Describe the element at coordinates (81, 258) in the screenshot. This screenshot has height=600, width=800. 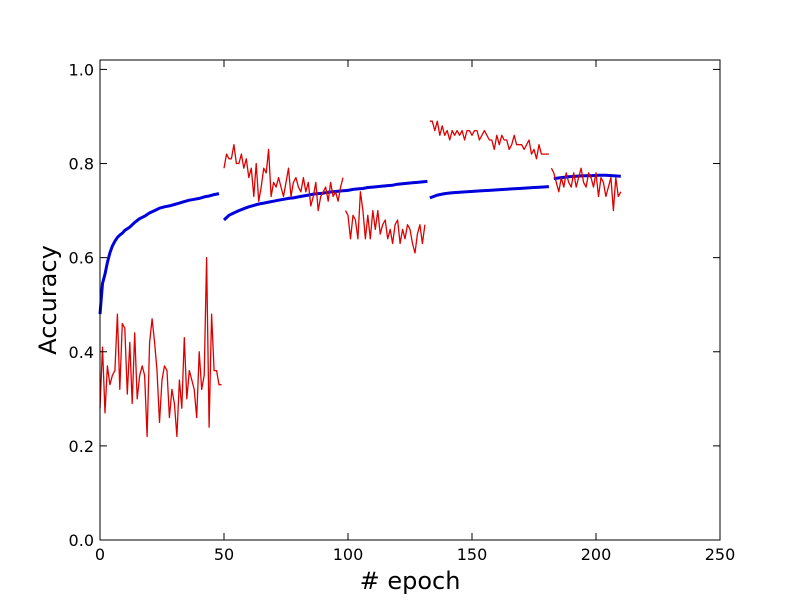
I see `y-tick-label: 0.6` at that location.